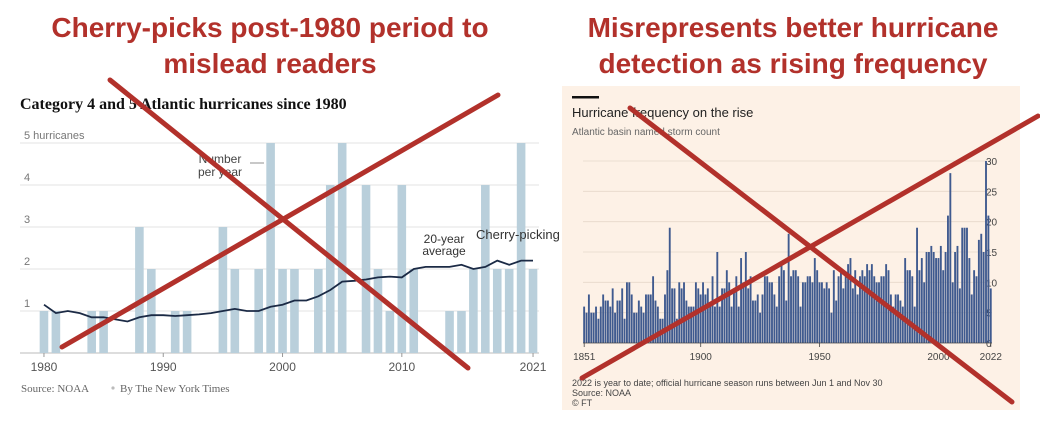  What do you see at coordinates (518, 234) in the screenshot?
I see `nyt-annotation-cherry-picking: Cherry-picking` at bounding box center [518, 234].